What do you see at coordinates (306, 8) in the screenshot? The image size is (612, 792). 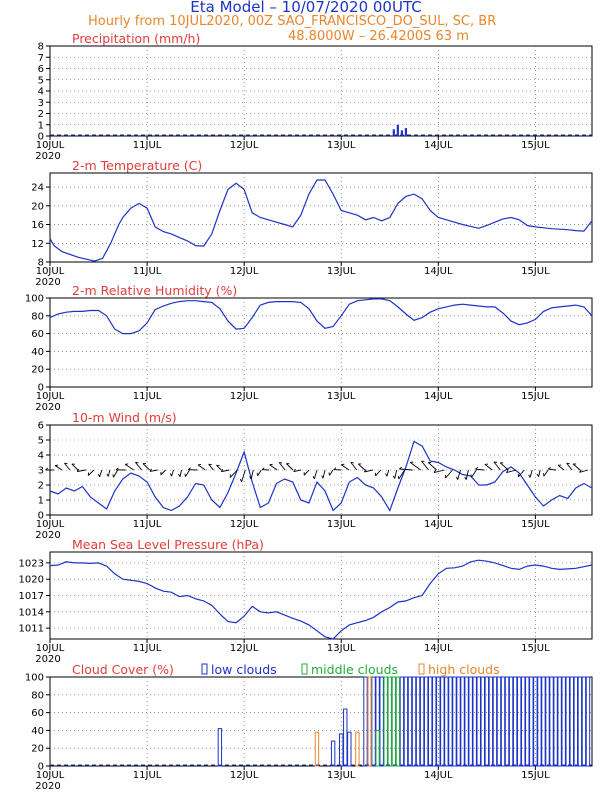 I see `chart-title: Eta Model – 10/07/2020 00UTC` at bounding box center [306, 8].